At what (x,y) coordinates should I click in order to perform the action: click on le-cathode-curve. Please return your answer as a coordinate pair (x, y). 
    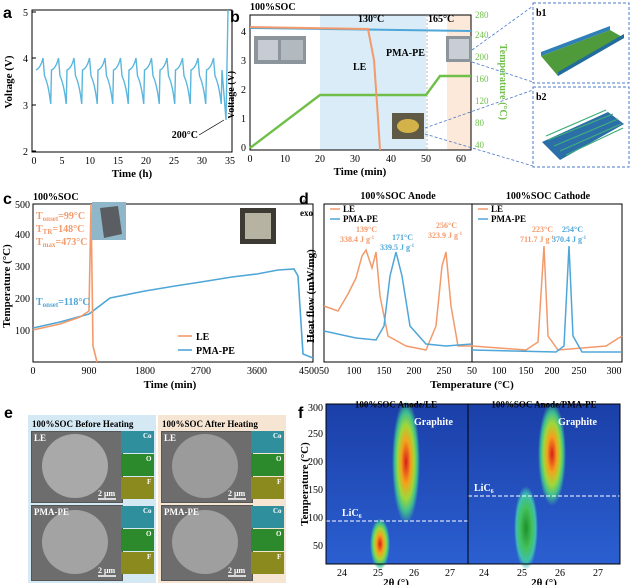
    Looking at the image, I should click on (547, 298).